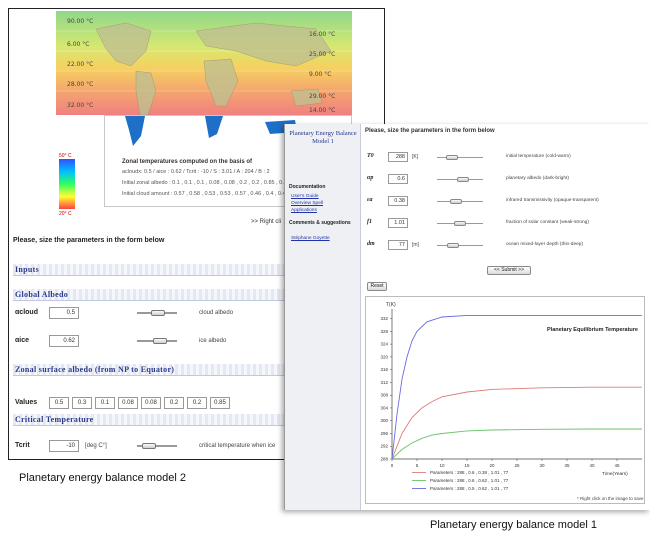 The height and width of the screenshot is (536, 650). Describe the element at coordinates (542, 465) in the screenshot. I see `x-tick-label: 30` at that location.